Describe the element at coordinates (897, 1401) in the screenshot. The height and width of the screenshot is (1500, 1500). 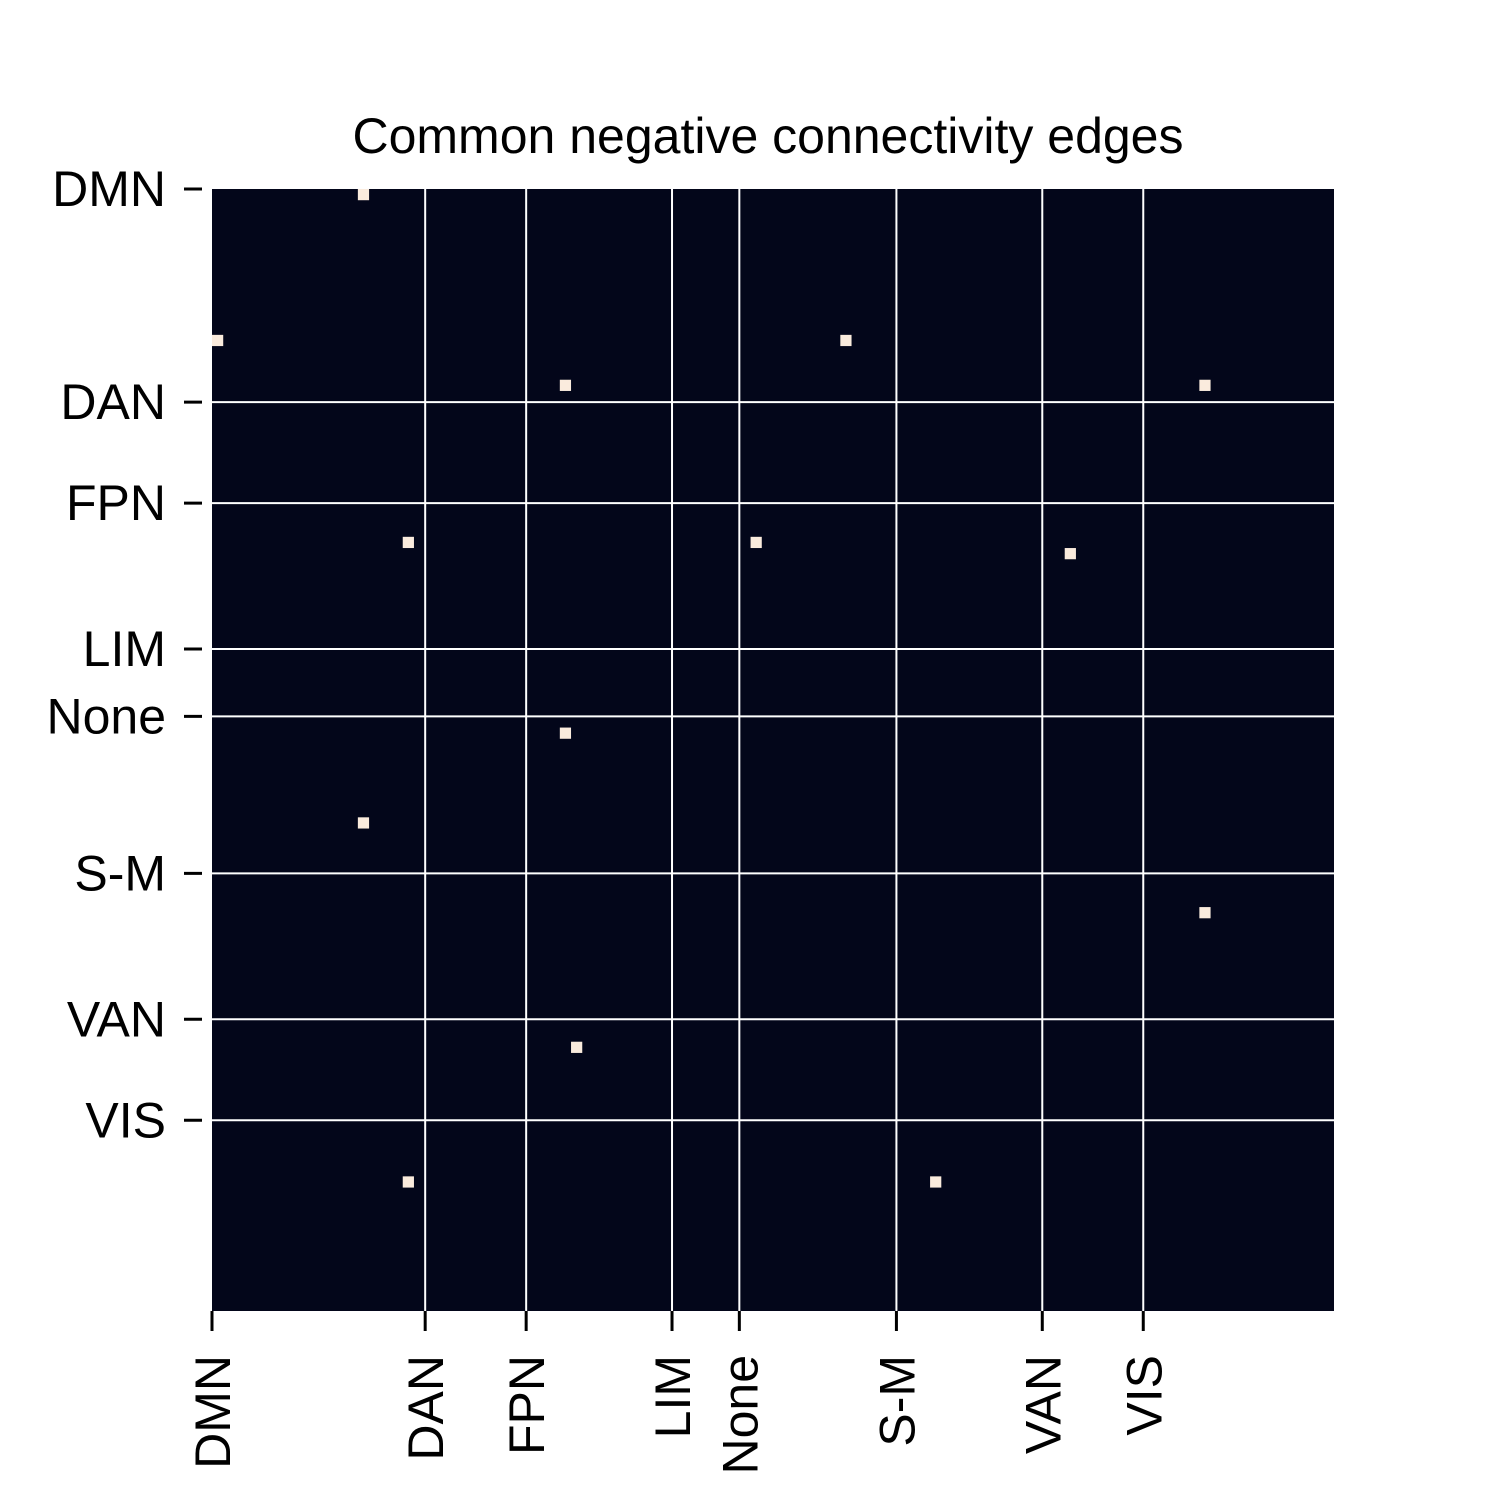
I see `x-tick-label: S-M` at that location.